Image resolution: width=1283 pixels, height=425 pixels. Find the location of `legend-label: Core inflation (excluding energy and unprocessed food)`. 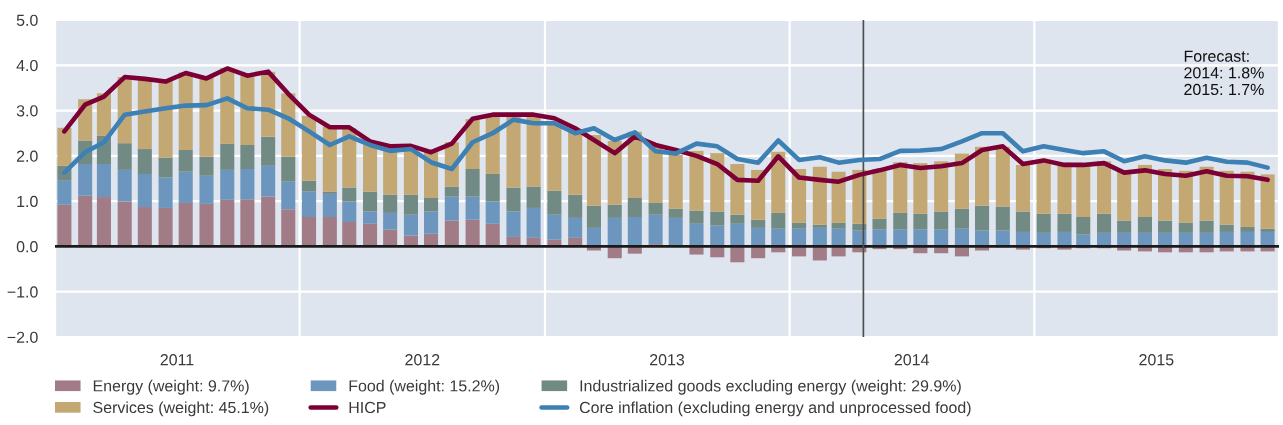

legend-label: Core inflation (excluding energy and unprocessed food) is located at coordinates (775, 409).